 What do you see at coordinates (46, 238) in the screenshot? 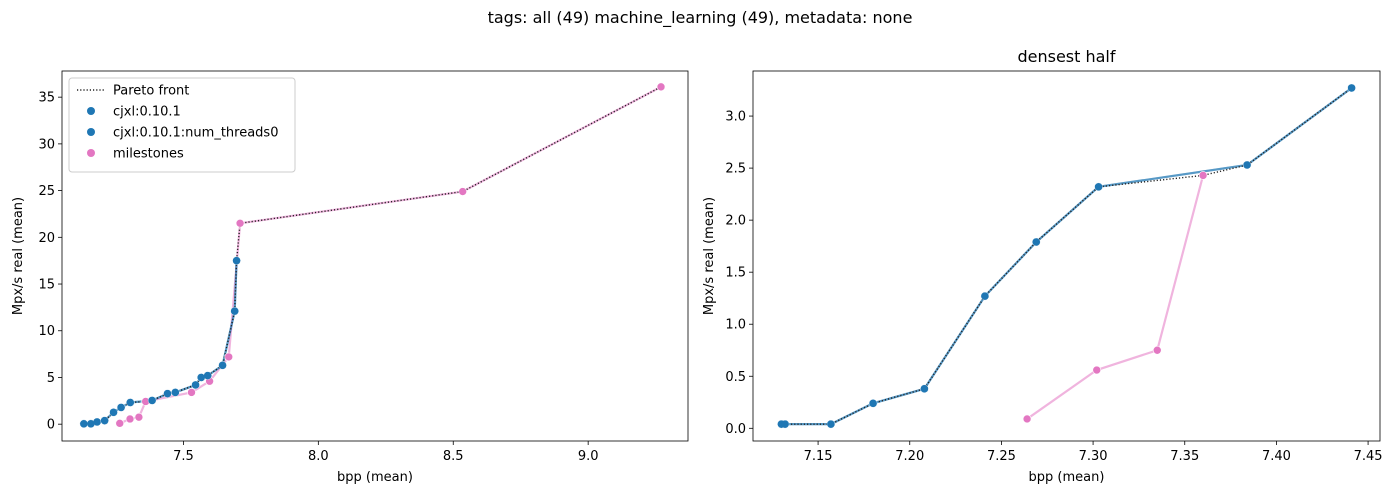
I see `y-tick-label: 20` at bounding box center [46, 238].